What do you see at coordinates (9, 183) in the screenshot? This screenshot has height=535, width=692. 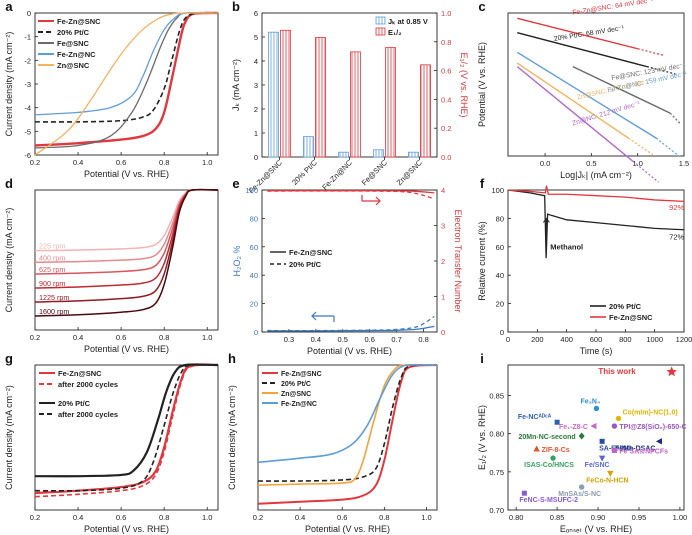 I see `panel-letter: d` at bounding box center [9, 183].